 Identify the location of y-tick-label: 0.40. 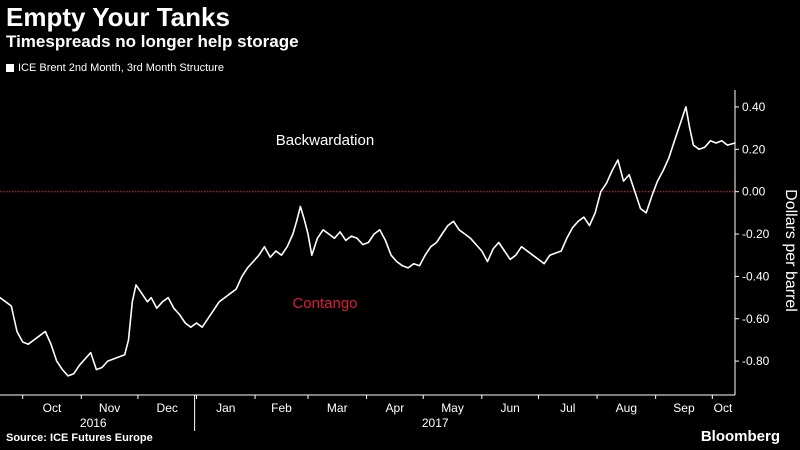
(754, 107).